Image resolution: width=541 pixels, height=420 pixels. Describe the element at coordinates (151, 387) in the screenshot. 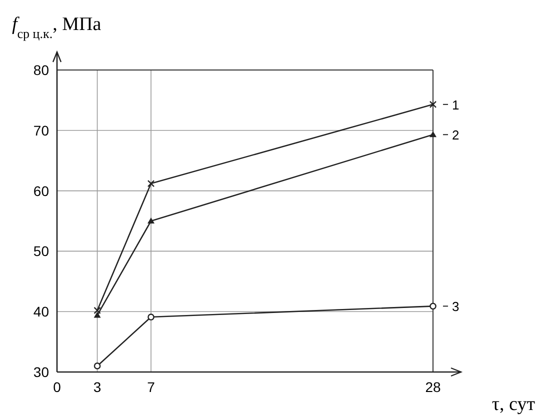

I see `x-tick-label: 7` at that location.